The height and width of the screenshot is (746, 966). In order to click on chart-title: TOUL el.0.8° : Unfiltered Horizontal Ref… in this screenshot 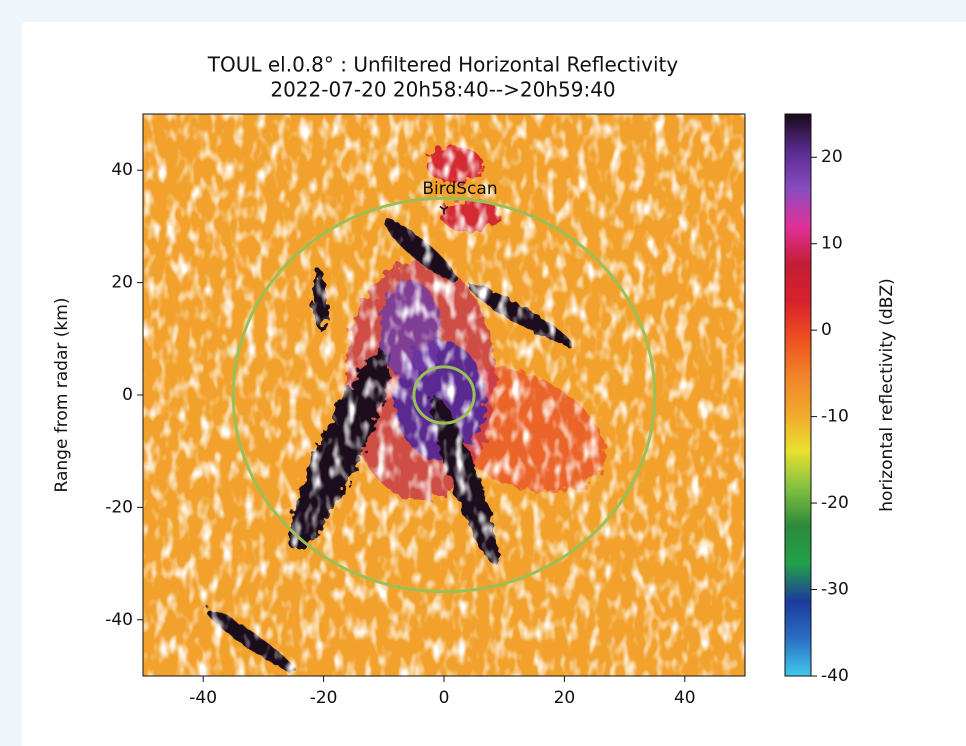, I will do `click(443, 65)`.